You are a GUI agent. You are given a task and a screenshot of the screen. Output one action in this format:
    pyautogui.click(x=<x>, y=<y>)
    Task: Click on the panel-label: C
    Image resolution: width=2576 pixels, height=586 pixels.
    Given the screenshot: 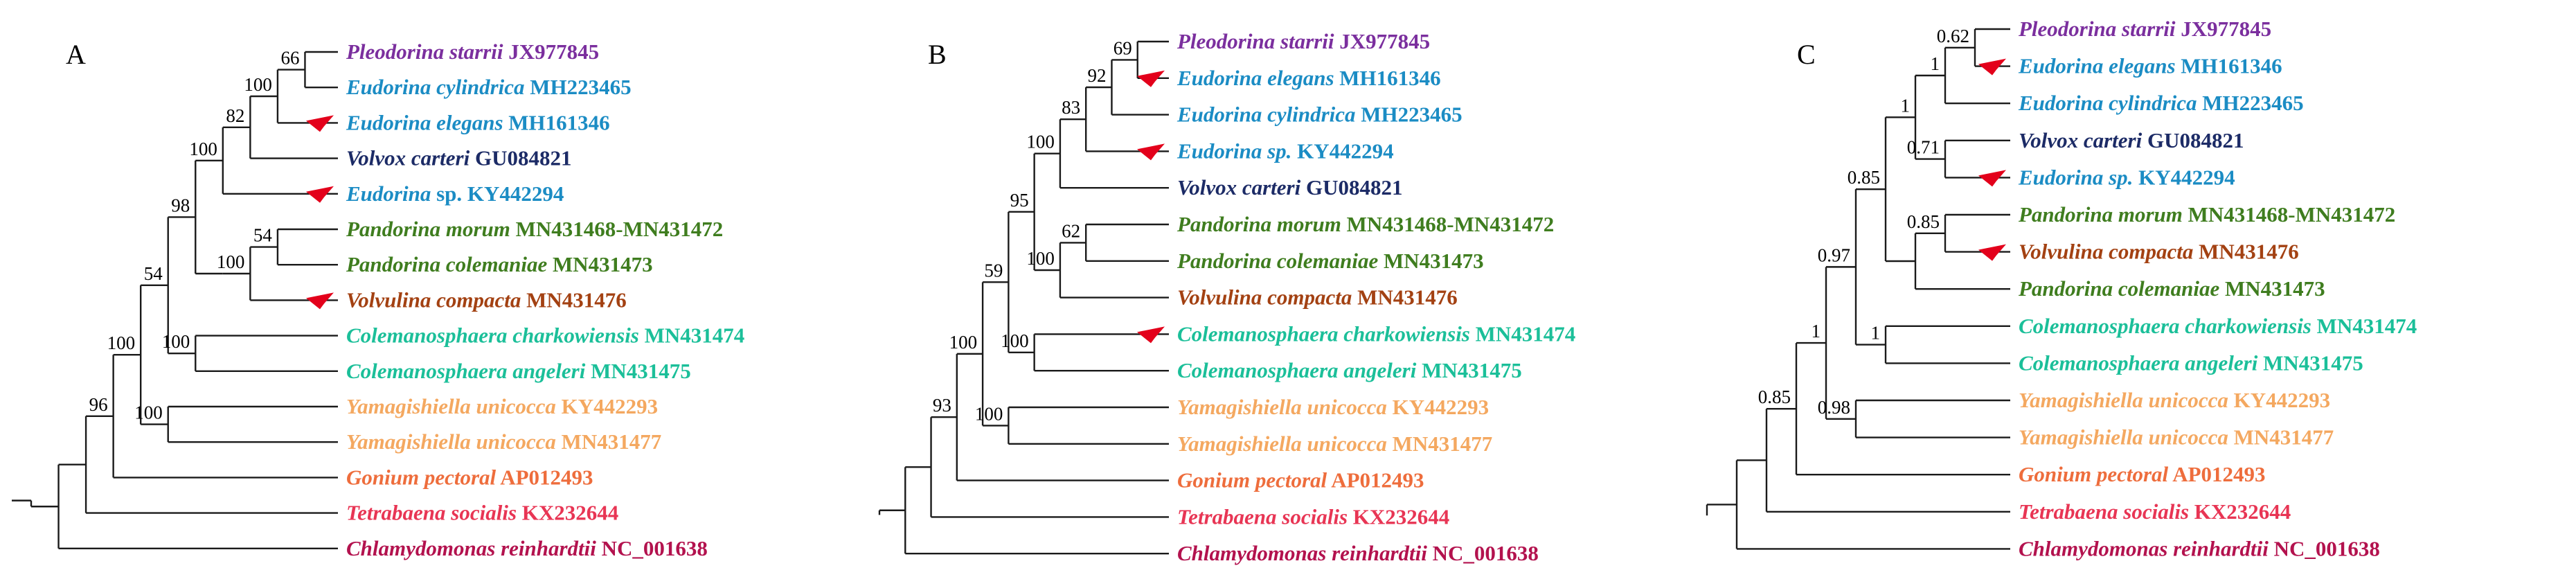 What is the action you would take?
    pyautogui.click(x=1806, y=54)
    